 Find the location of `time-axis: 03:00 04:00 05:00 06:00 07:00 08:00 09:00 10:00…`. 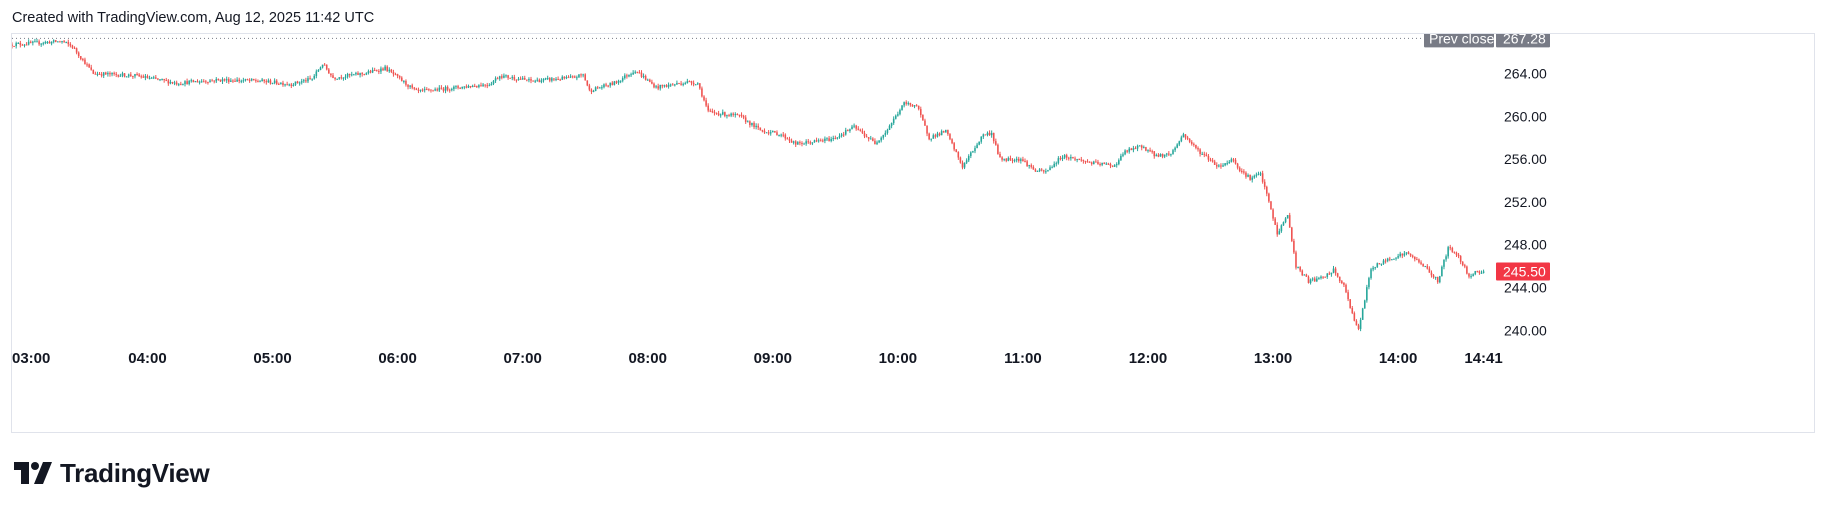

time-axis: 03:00 04:00 05:00 06:00 07:00 08:00 09:00 10:00… is located at coordinates (757, 358).